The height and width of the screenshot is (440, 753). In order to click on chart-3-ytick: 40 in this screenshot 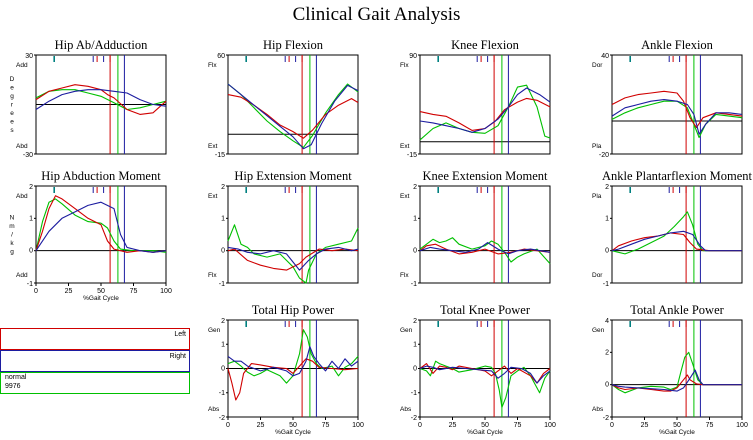, I will do `click(605, 56)`.